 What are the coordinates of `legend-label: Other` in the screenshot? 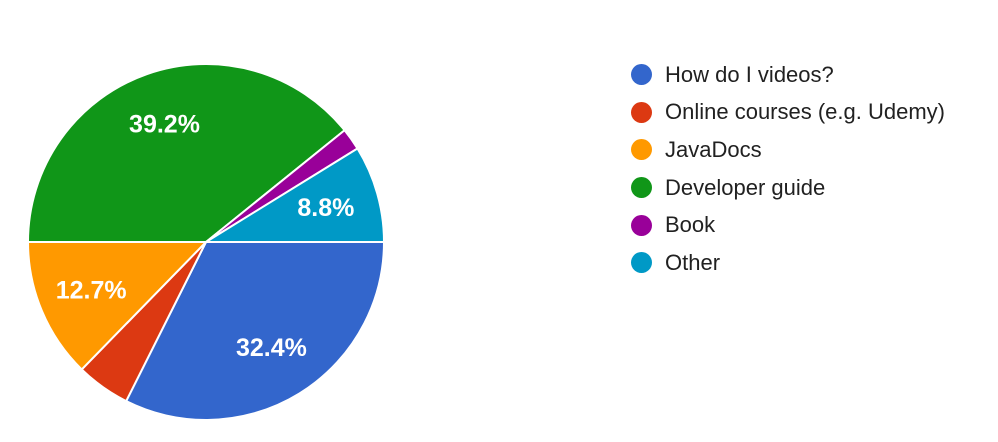 It's located at (693, 262).